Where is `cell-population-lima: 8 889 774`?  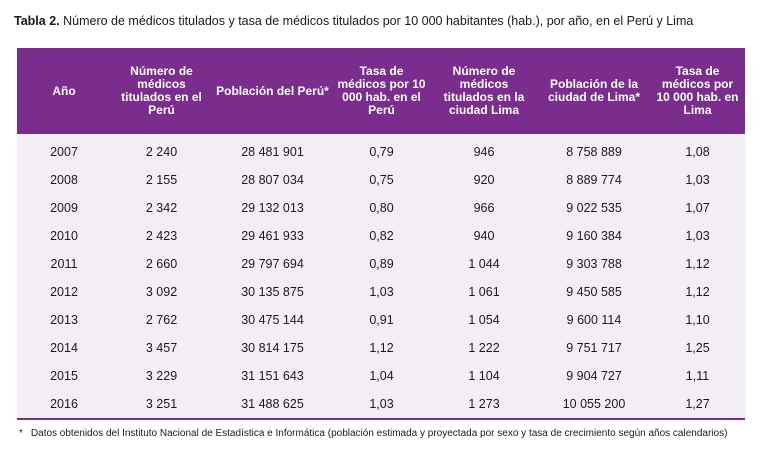
cell-population-lima: 8 889 774 is located at coordinates (594, 180).